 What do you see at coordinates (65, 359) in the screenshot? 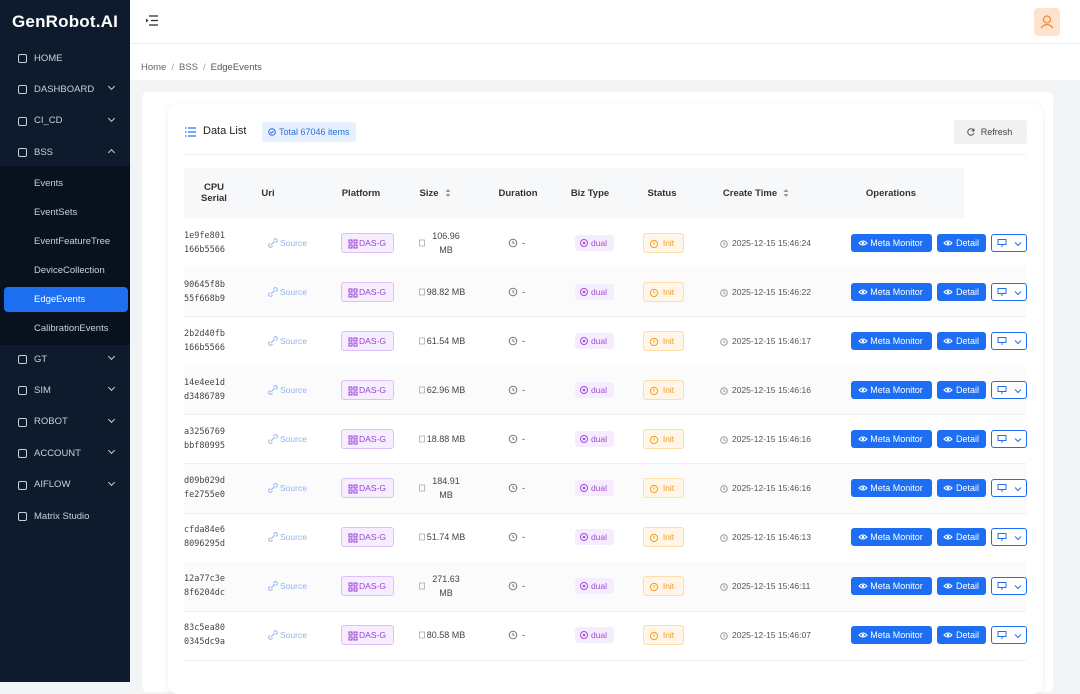
I see `menu-item: GT` at bounding box center [65, 359].